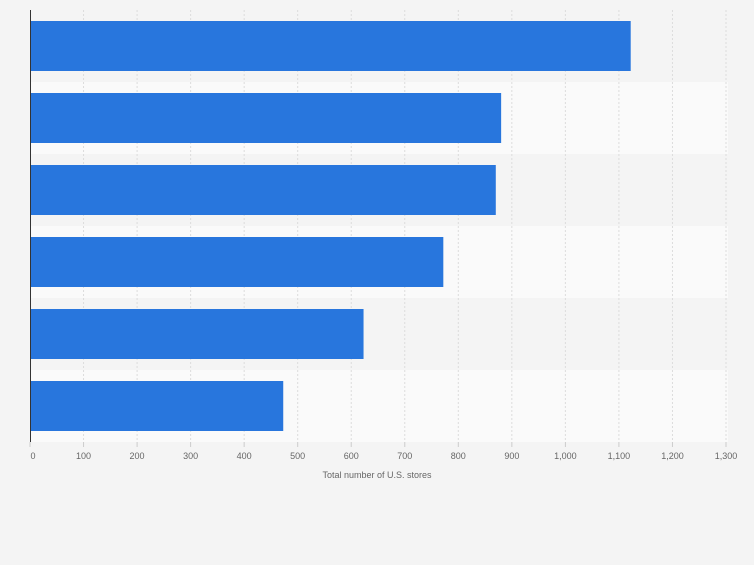 This screenshot has width=754, height=565. Describe the element at coordinates (351, 456) in the screenshot. I see `x-tick-label: 600` at that location.